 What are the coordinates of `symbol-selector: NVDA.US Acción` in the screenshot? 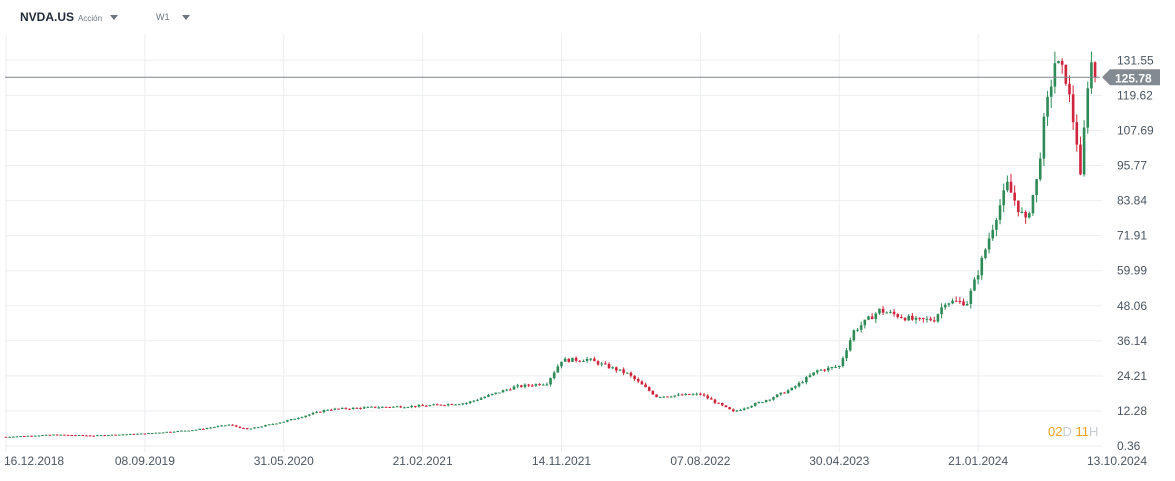 It's located at (69, 17).